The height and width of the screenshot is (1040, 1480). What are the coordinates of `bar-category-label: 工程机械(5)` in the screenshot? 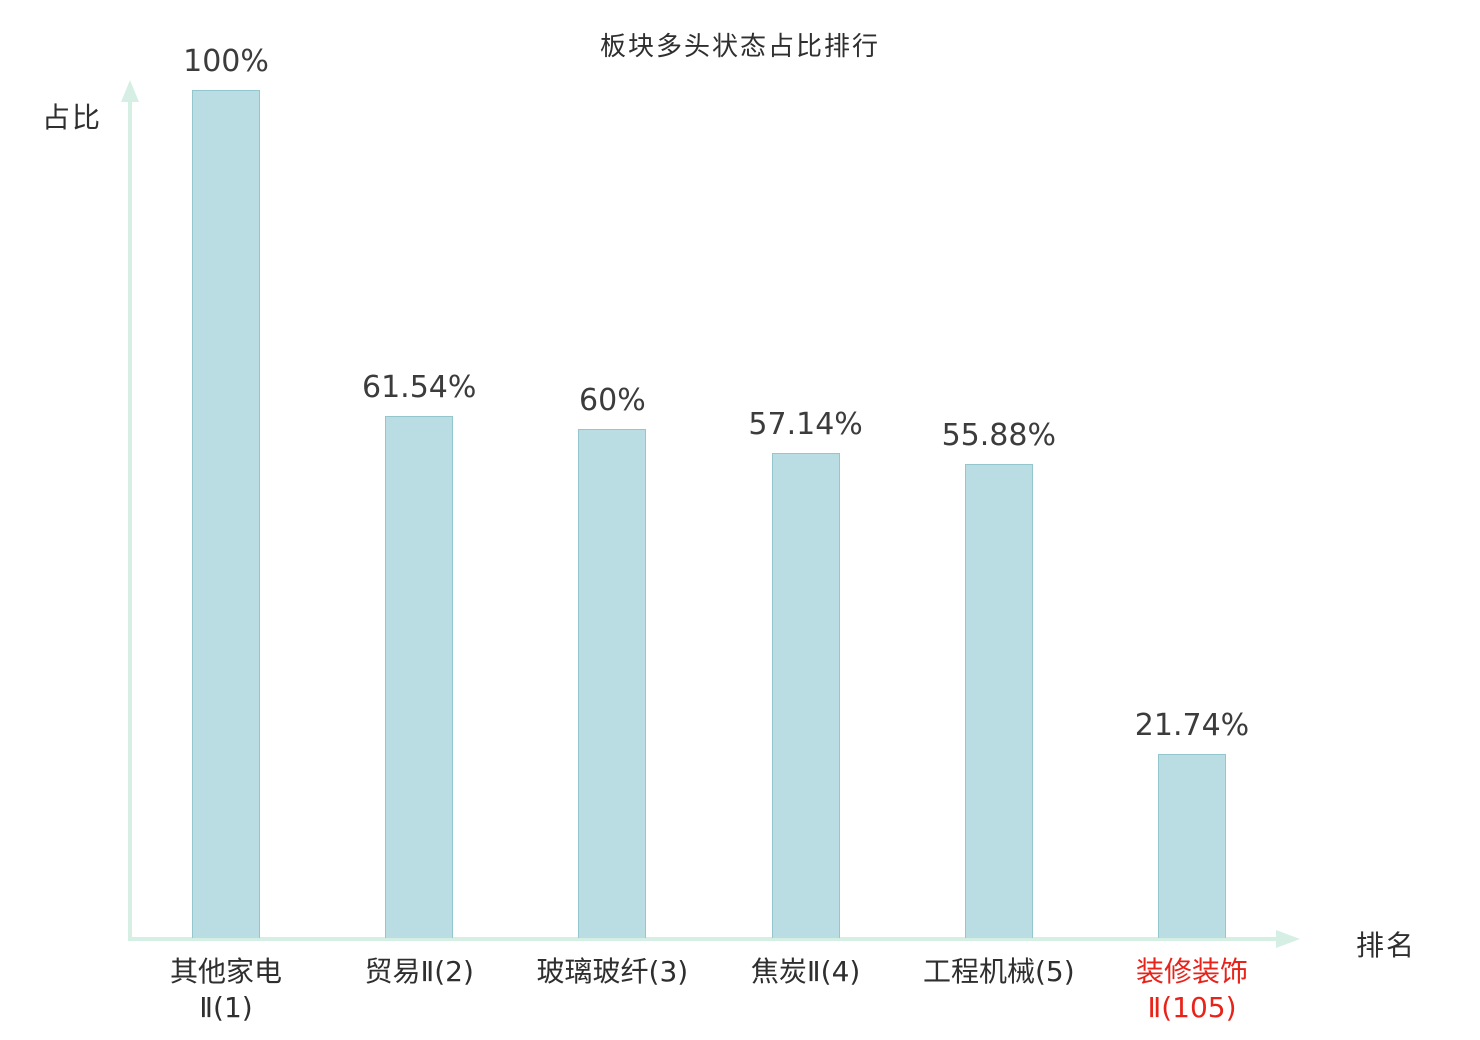 It's located at (998, 971).